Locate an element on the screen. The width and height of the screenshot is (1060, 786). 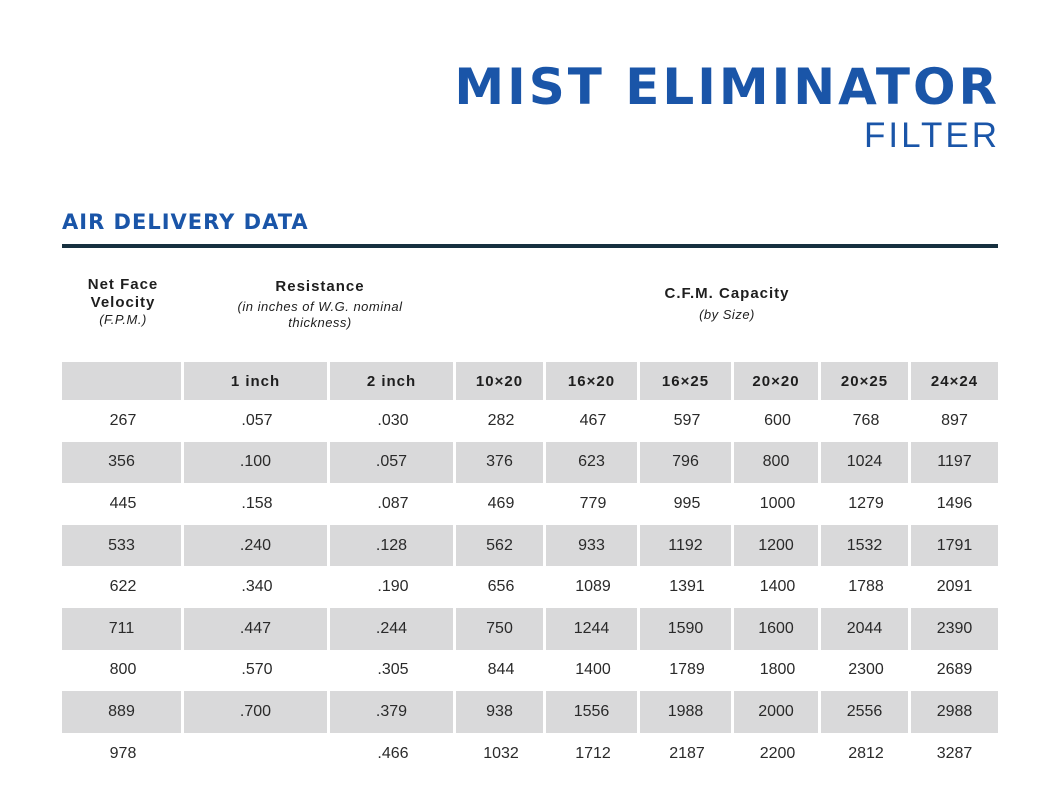
table-cell: 2988 is located at coordinates (954, 712).